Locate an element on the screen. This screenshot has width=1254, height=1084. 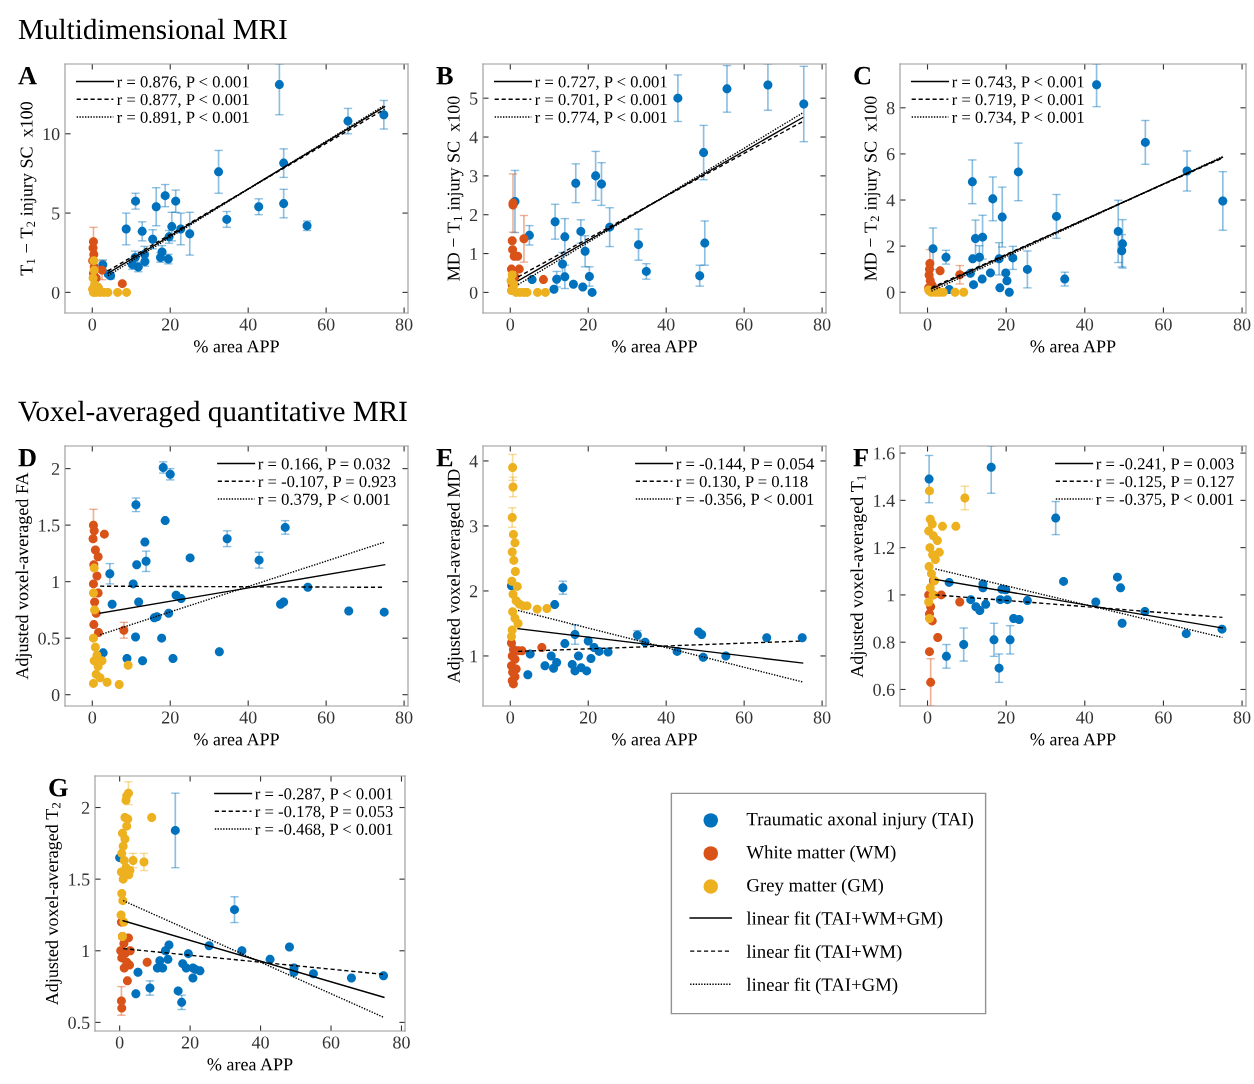
legend-label: r = 0.130, P = 0.118 is located at coordinates (742, 482).